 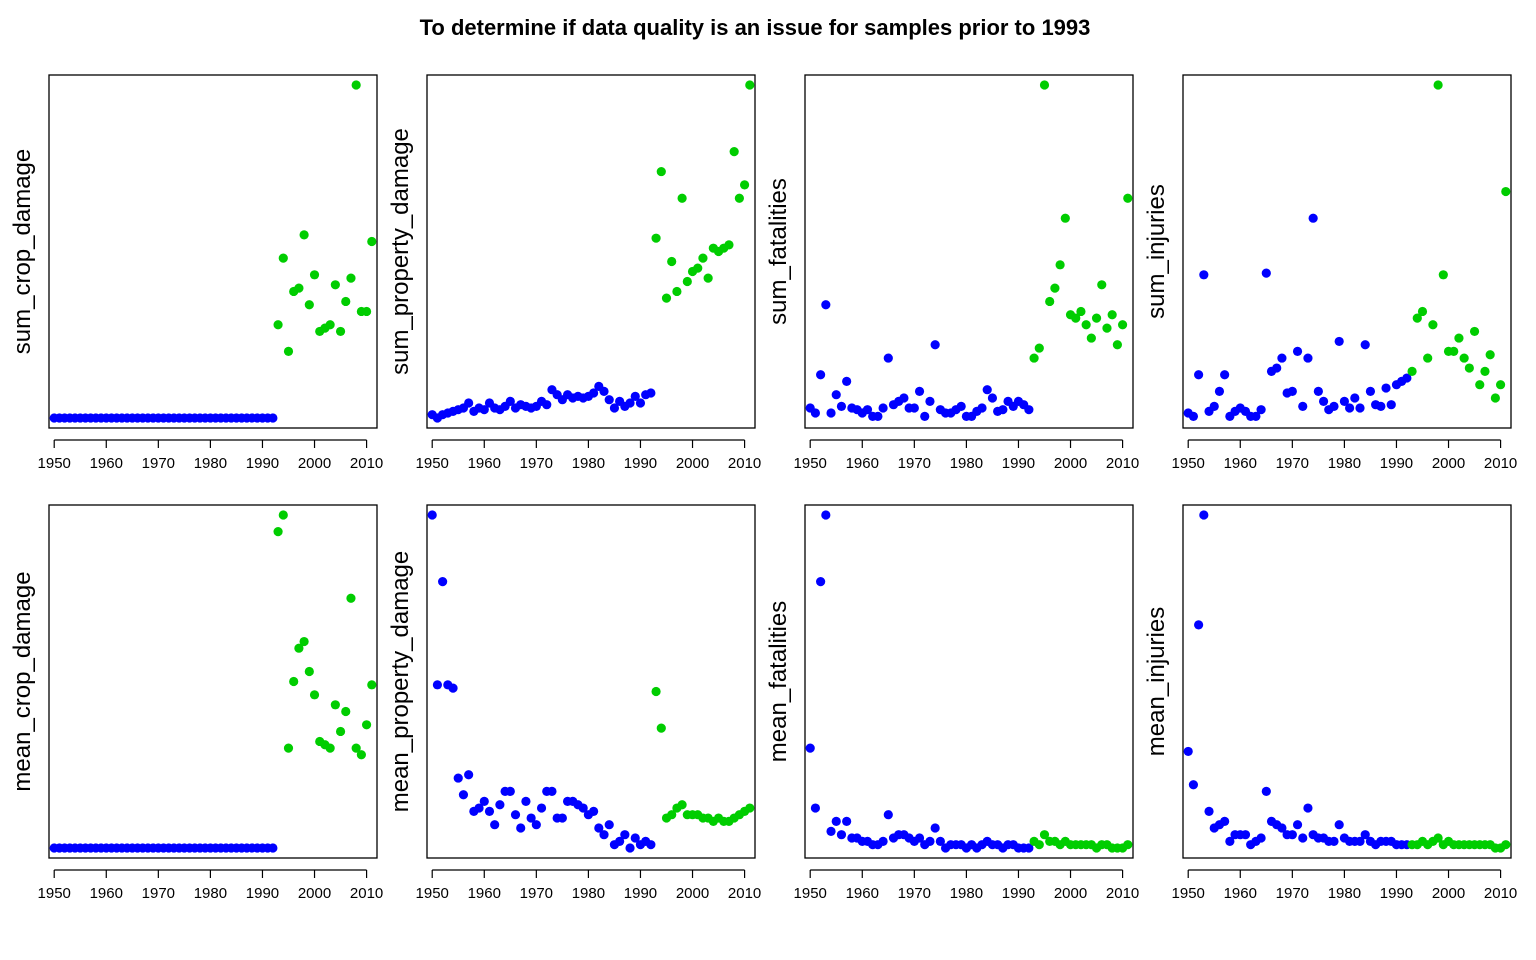 I want to click on y-axis-label: sum_fatalities, so click(x=778, y=251).